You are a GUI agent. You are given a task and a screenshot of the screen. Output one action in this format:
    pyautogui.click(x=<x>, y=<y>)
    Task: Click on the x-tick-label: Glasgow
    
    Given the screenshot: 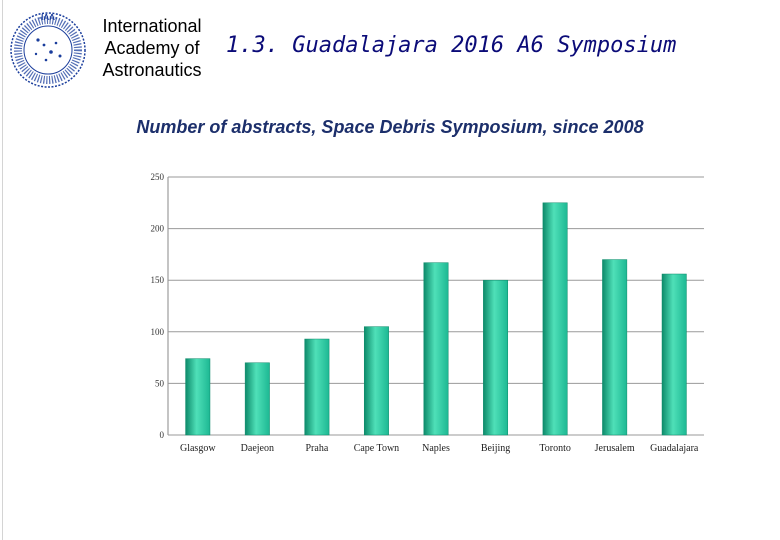 What is the action you would take?
    pyautogui.click(x=198, y=448)
    